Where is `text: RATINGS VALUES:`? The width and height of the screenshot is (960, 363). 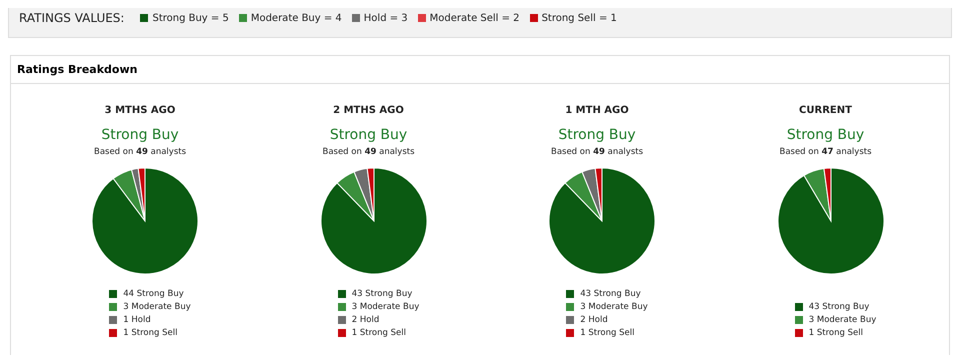
text: RATINGS VALUES: is located at coordinates (71, 18).